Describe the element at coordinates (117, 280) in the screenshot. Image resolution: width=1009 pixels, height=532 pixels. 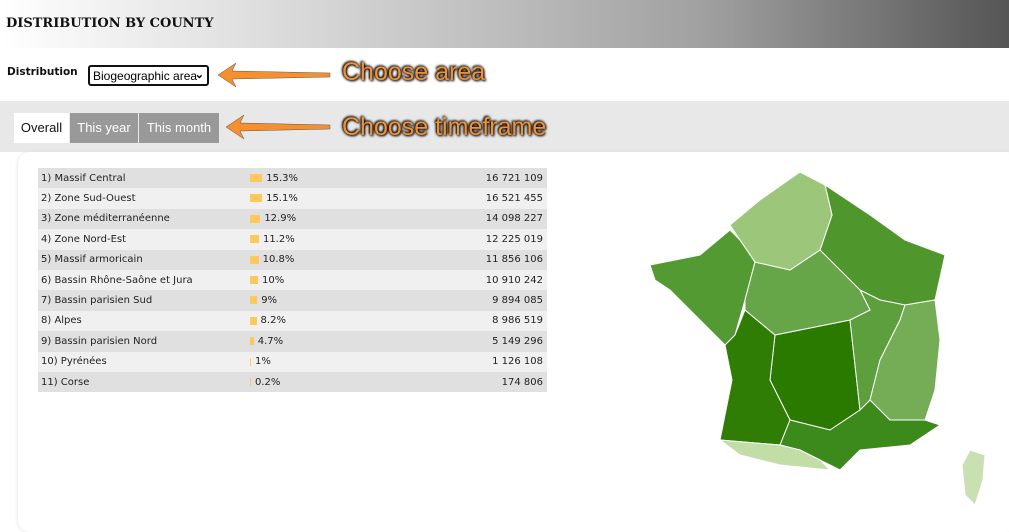
I see `area-name: 6) Bassin Rhône-Saône et Jura` at that location.